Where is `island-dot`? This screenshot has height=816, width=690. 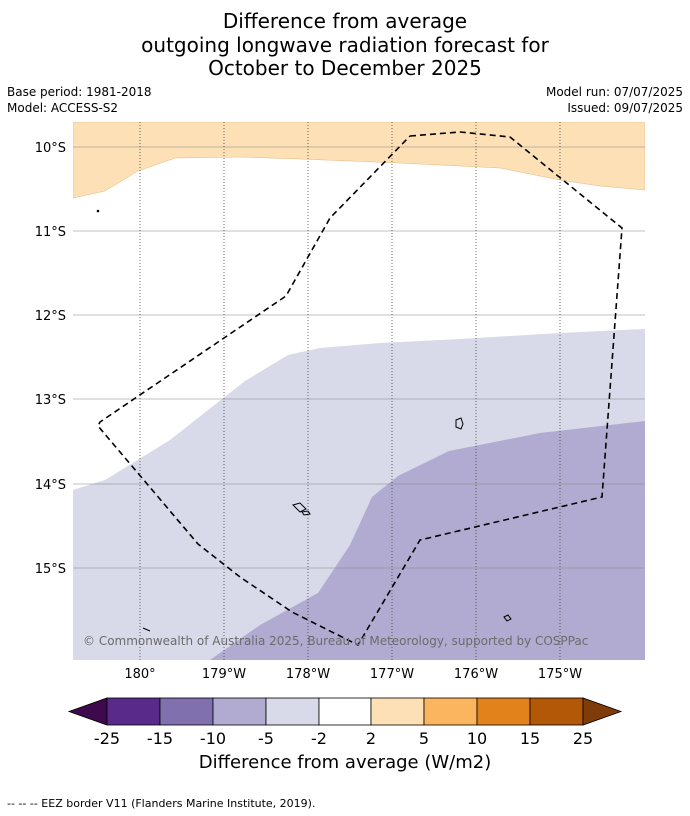
island-dot is located at coordinates (98, 211).